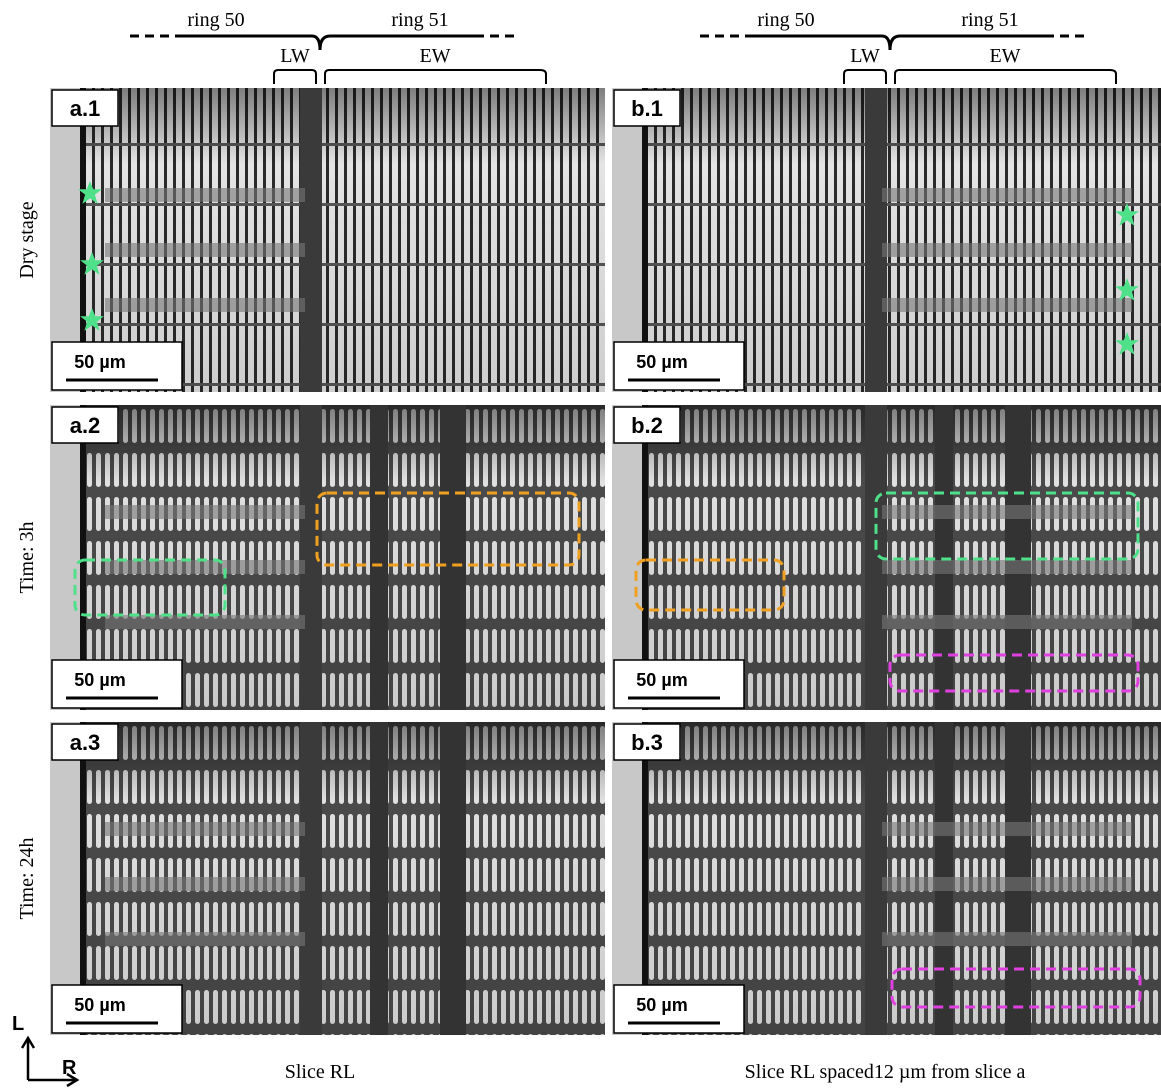 The width and height of the screenshot is (1161, 1091). I want to click on shading, so click(327, 557).